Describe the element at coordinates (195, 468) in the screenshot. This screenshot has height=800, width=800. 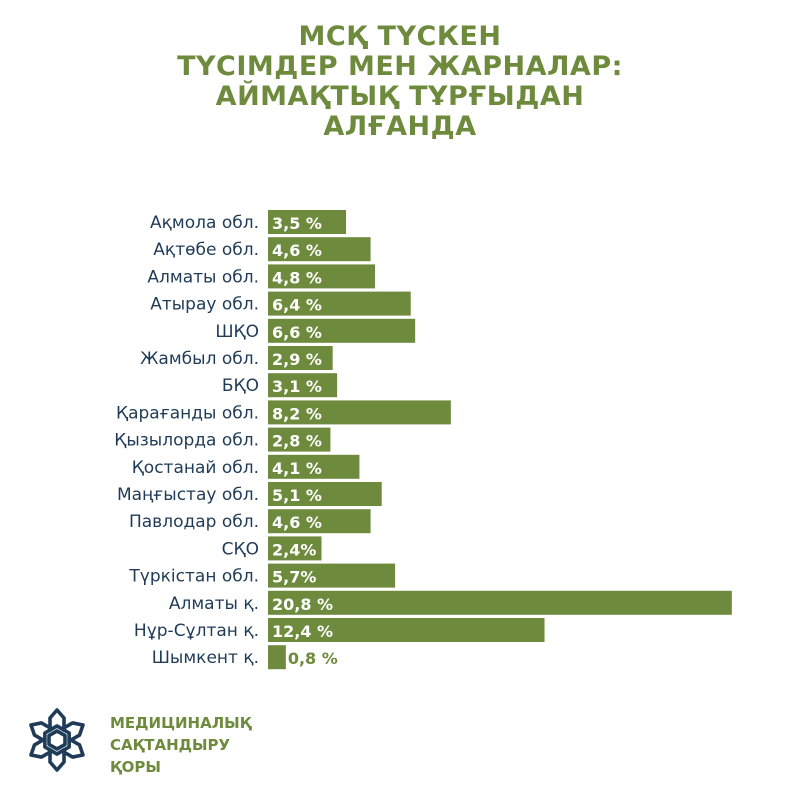
I see `category-label: Қостанай обл.` at that location.